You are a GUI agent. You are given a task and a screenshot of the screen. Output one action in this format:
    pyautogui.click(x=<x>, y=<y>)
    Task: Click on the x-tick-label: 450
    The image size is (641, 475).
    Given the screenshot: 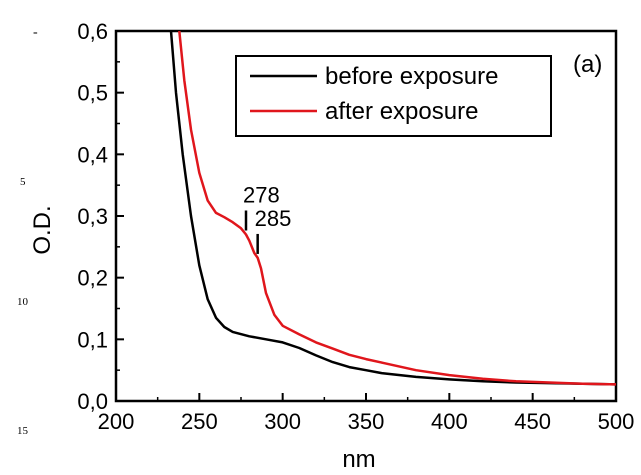 What is the action you would take?
    pyautogui.click(x=532, y=421)
    